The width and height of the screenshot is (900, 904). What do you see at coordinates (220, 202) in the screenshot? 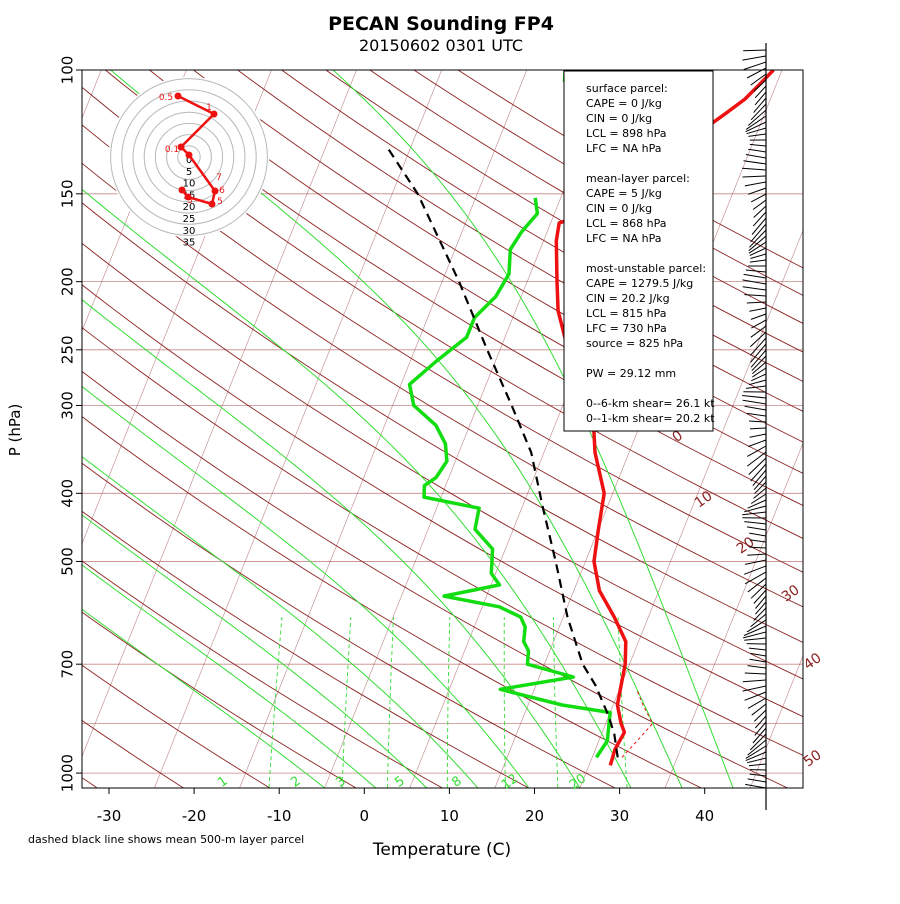
I see `hodograph-point-label: 5` at bounding box center [220, 202].